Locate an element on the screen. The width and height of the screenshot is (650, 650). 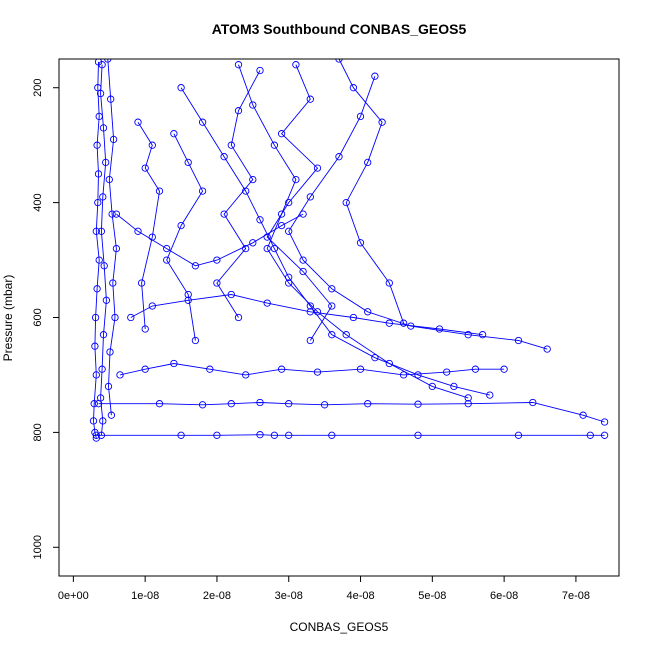
chart-title: ATOM3 Southbound CONBAS_GEOS5 is located at coordinates (339, 29).